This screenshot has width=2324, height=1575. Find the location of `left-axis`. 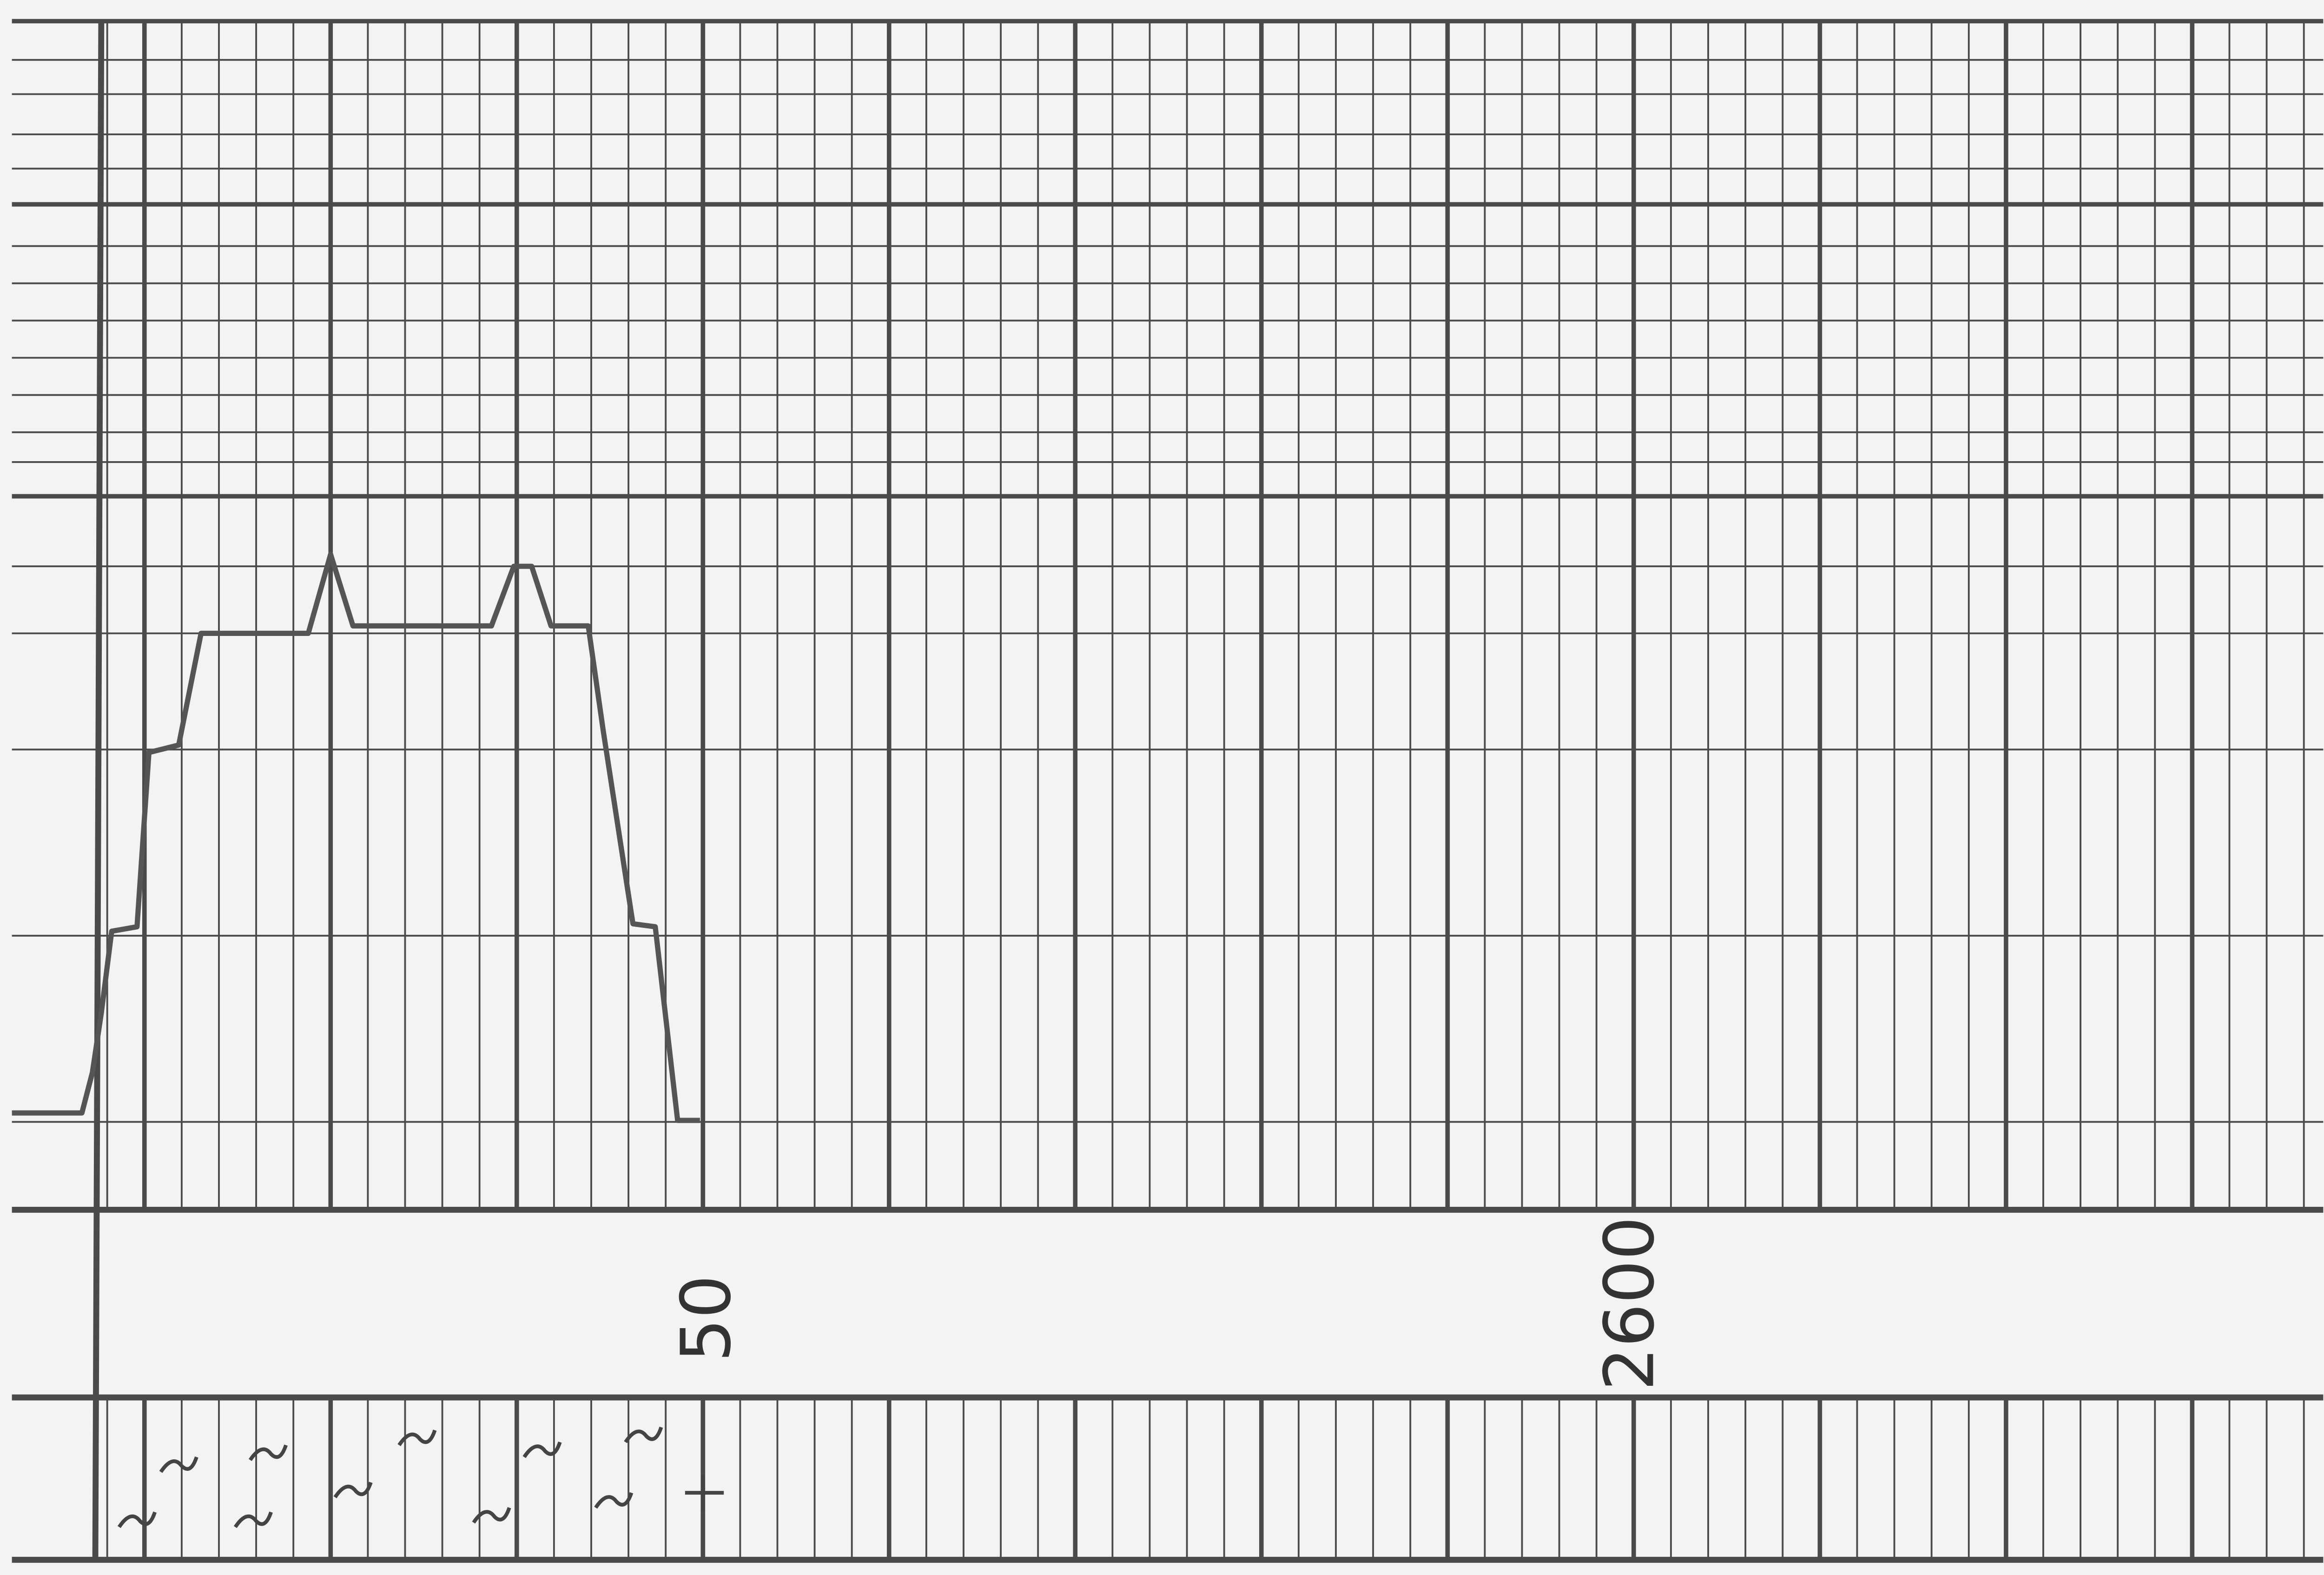

left-axis is located at coordinates (98, 790).